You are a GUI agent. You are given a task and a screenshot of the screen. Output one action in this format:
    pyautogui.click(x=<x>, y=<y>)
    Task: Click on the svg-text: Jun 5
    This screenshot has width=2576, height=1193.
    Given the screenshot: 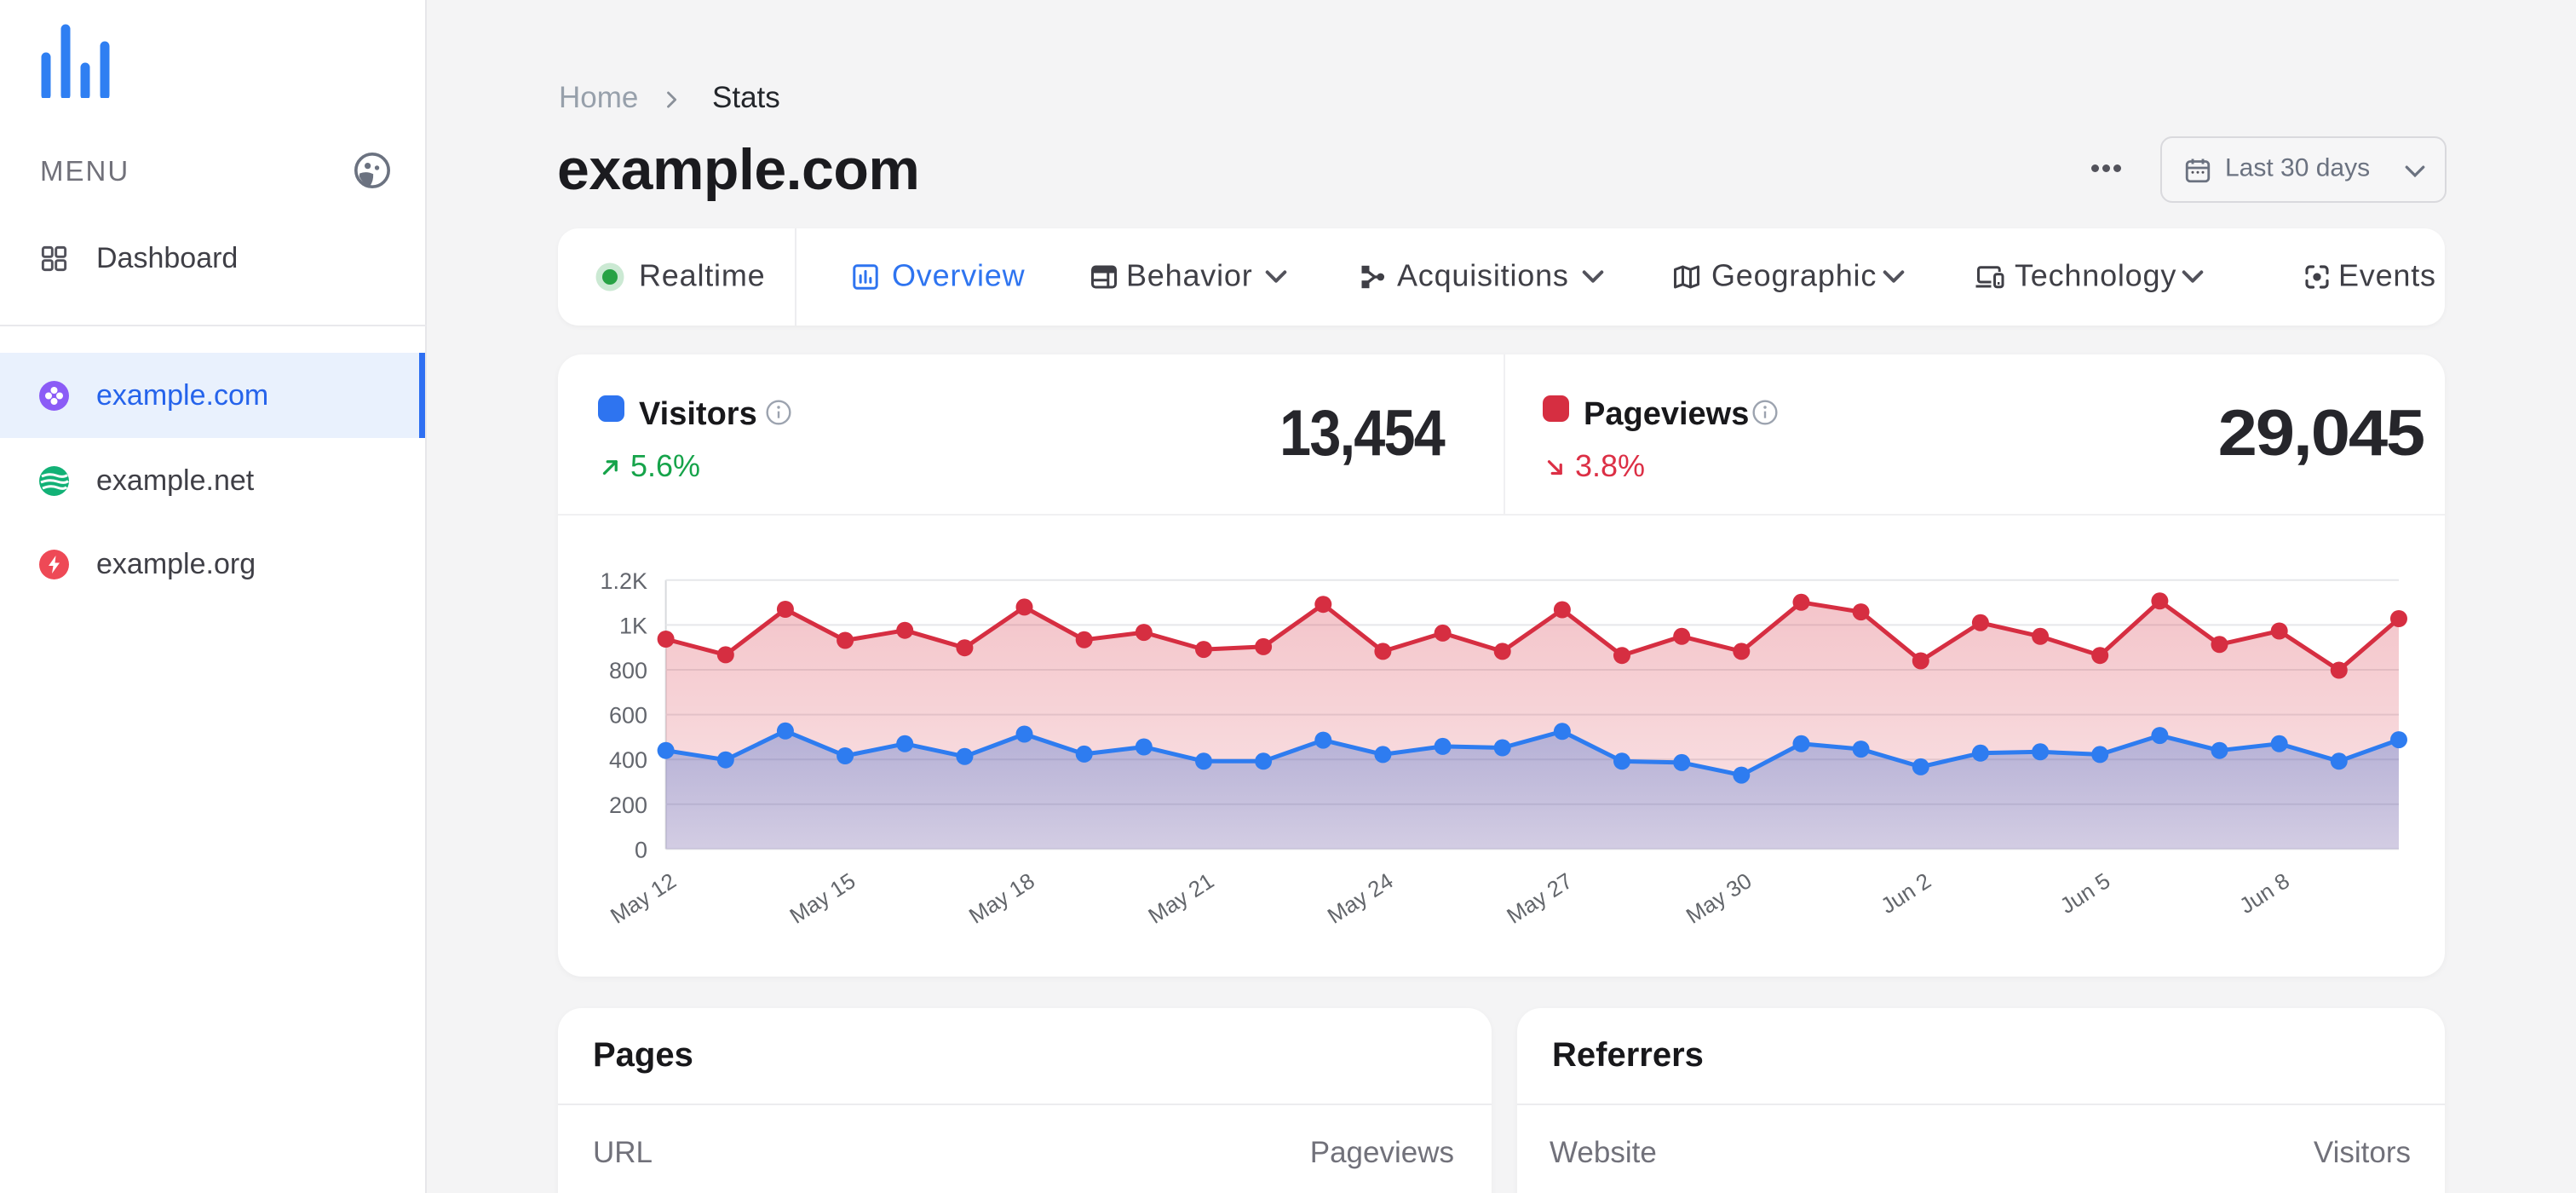 What is the action you would take?
    pyautogui.click(x=2086, y=893)
    